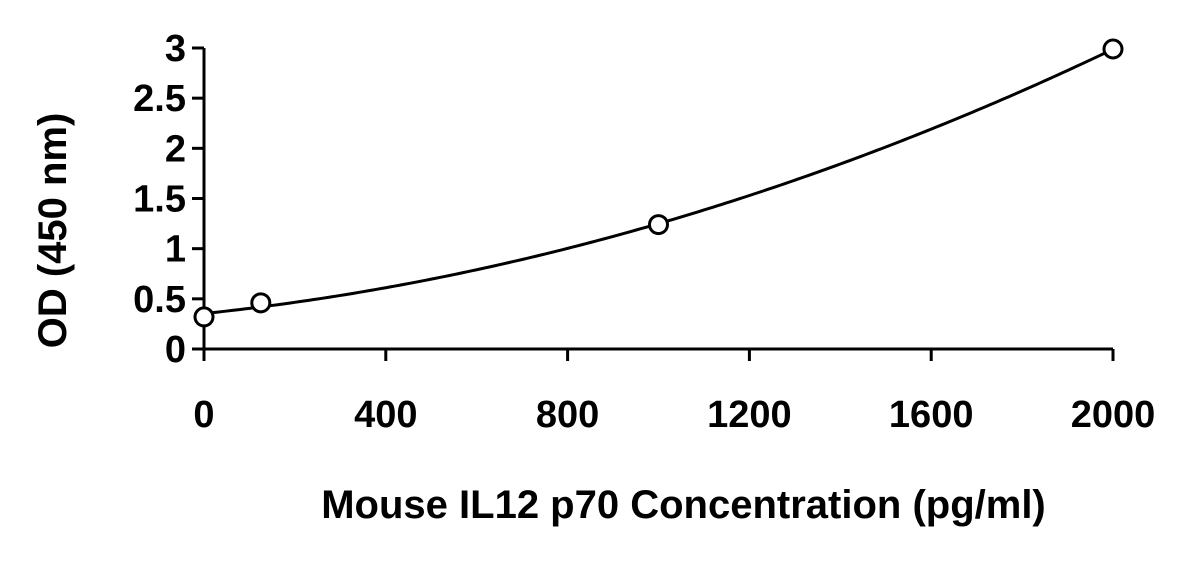  What do you see at coordinates (1113, 415) in the screenshot?
I see `x-tick-label: 2000` at bounding box center [1113, 415].